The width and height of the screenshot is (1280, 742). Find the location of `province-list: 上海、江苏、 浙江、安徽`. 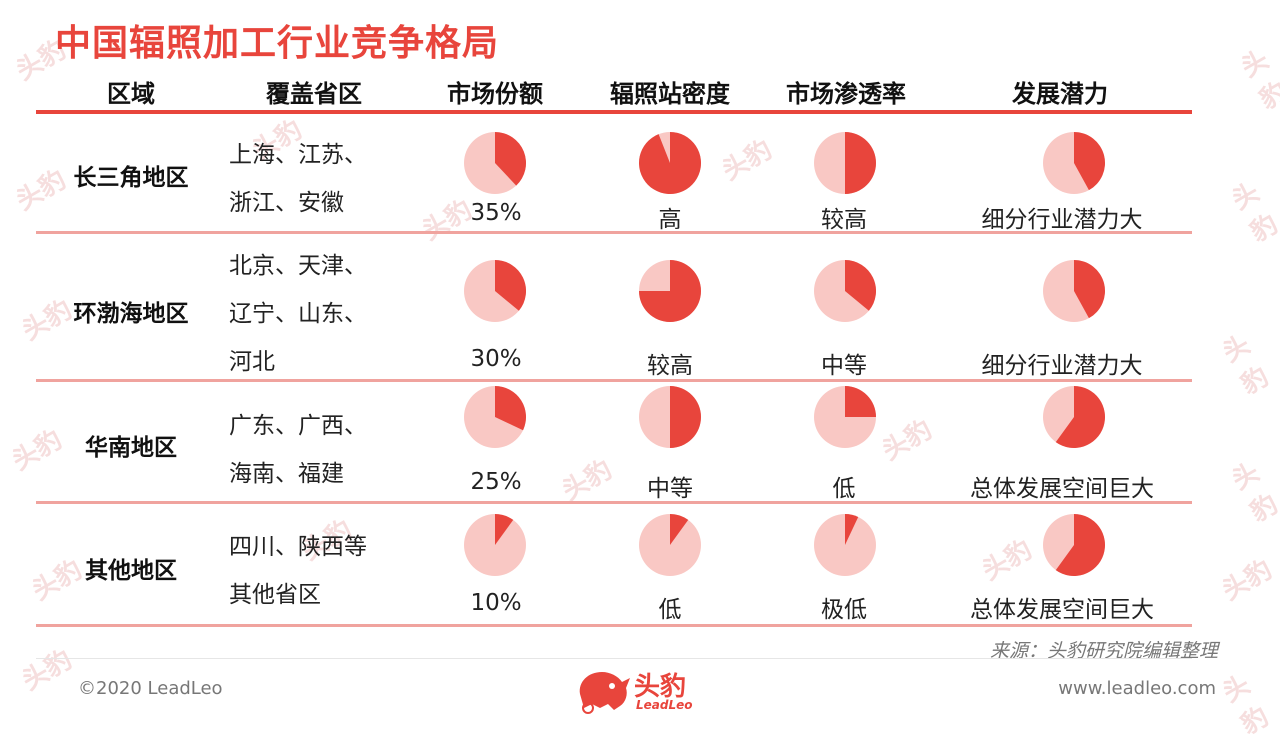

province-list: 上海、江苏、 浙江、安徽 is located at coordinates (298, 179).